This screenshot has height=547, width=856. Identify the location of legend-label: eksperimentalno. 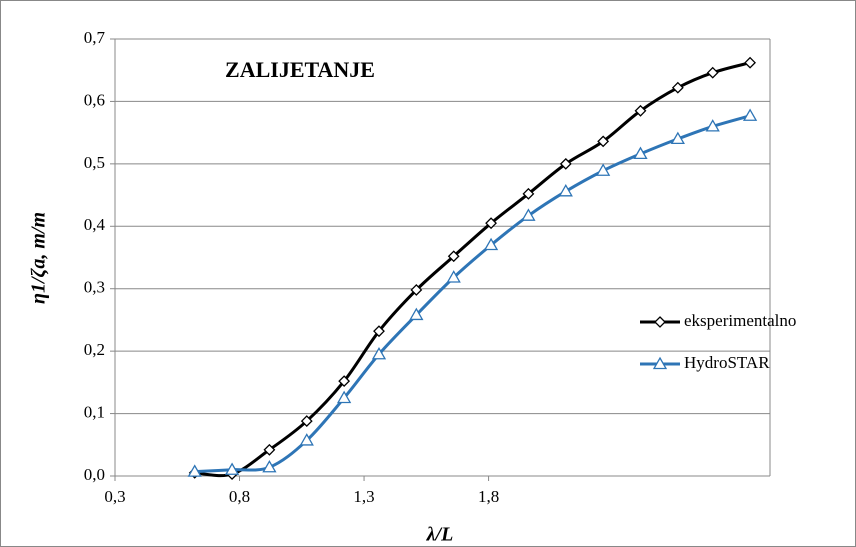
(740, 320).